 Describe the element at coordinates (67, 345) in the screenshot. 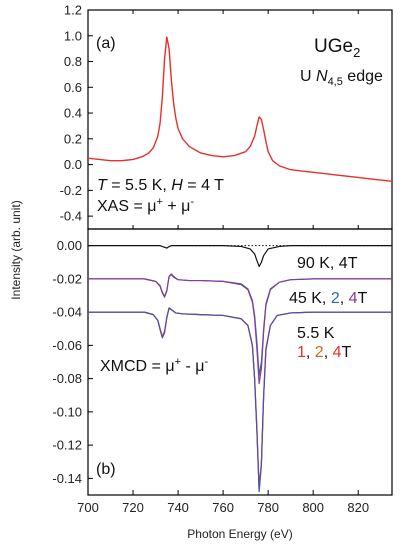

I see `y-tick-label-b: -0.06` at that location.